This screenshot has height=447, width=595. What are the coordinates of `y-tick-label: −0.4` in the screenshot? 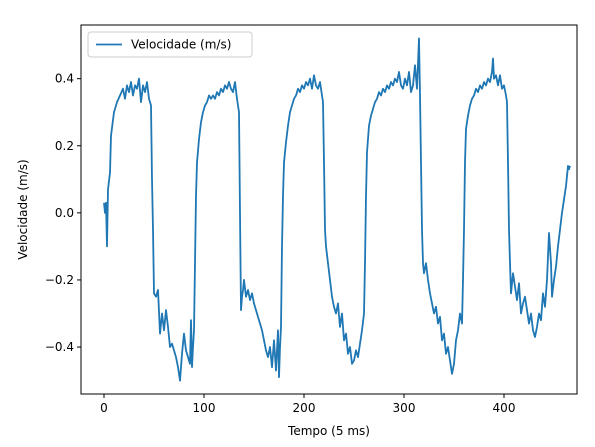 It's located at (59, 347).